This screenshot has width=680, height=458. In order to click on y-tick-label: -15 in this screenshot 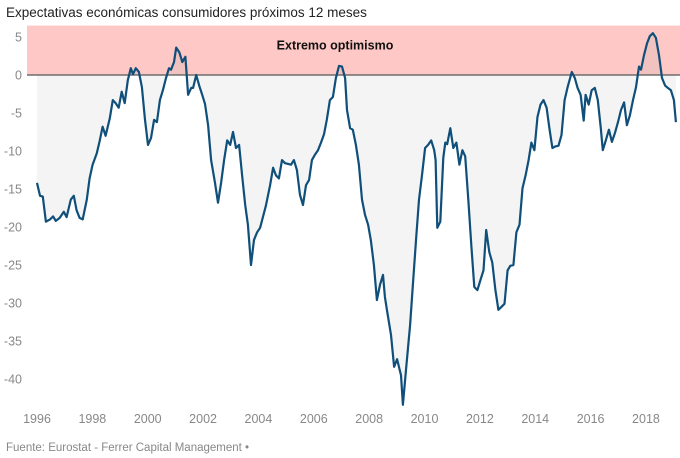, I will do `click(13, 190)`.